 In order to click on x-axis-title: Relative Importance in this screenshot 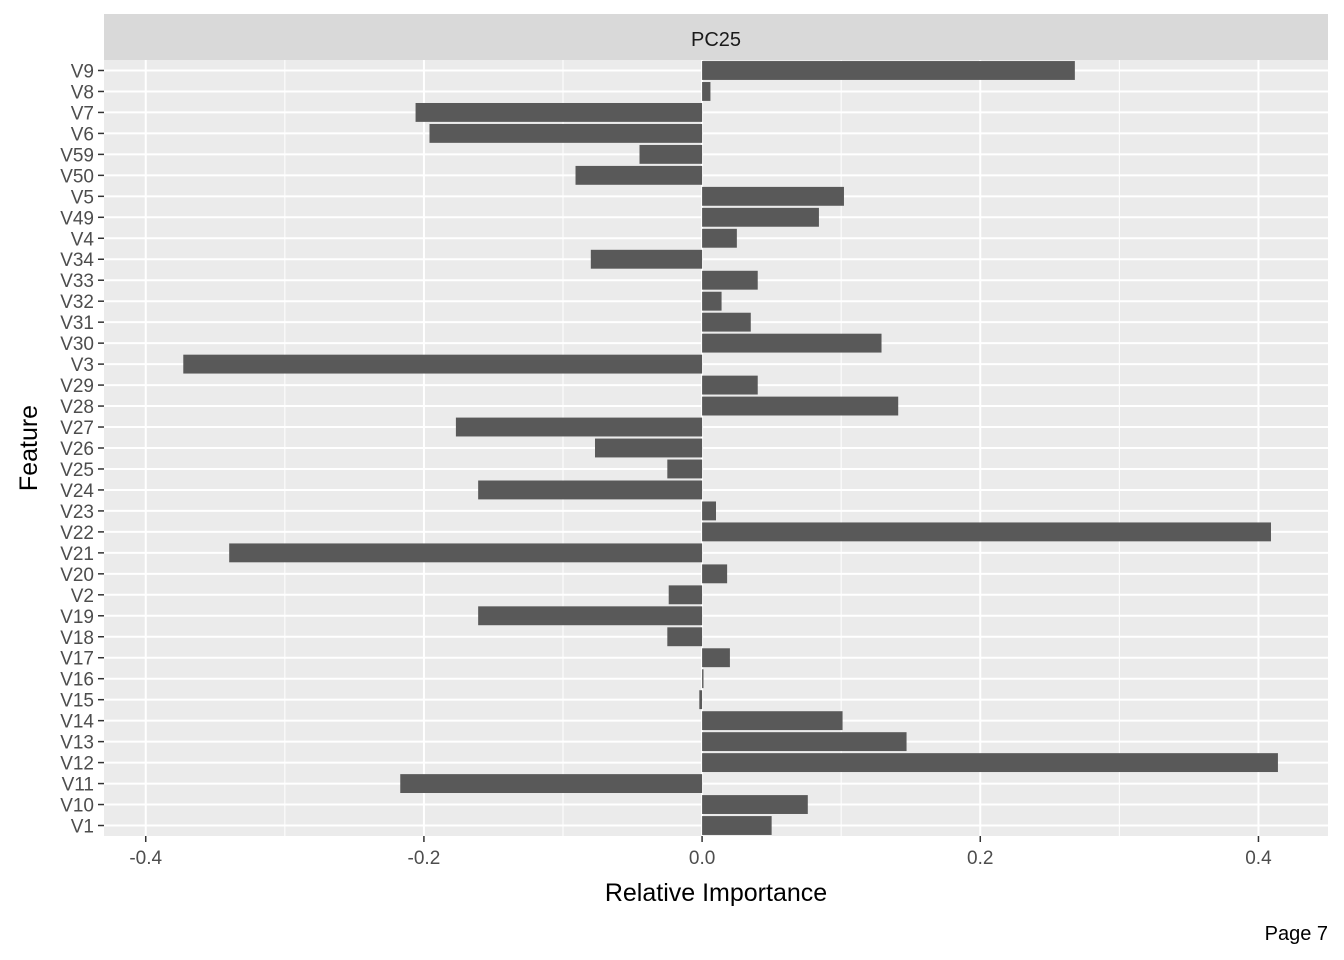, I will do `click(716, 893)`.